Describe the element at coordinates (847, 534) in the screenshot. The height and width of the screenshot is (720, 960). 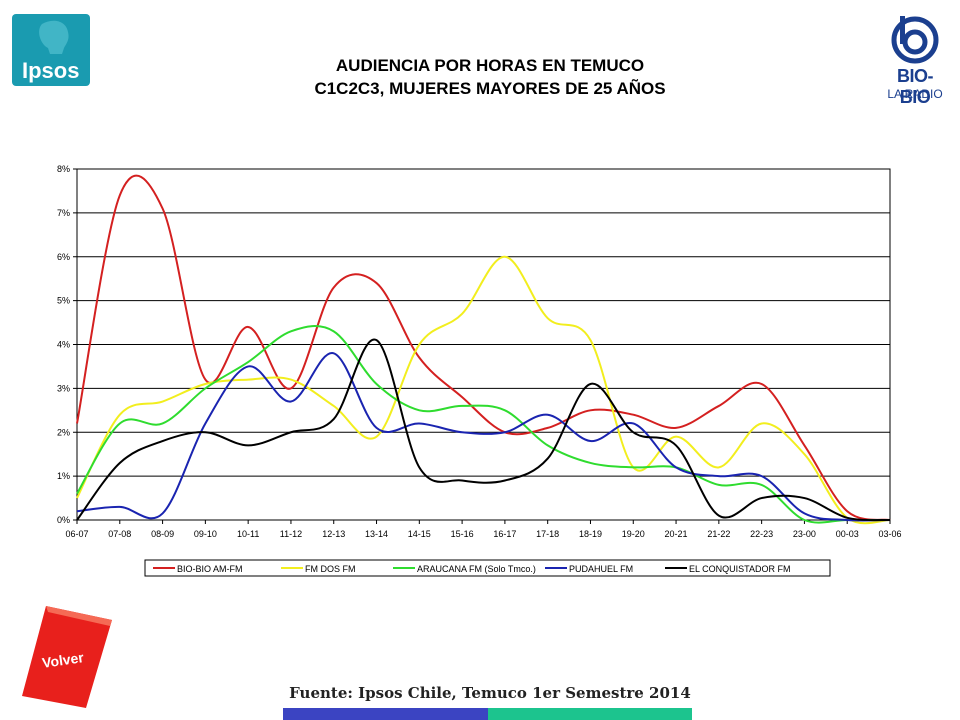
I see `x-tick-label: 00-03` at that location.